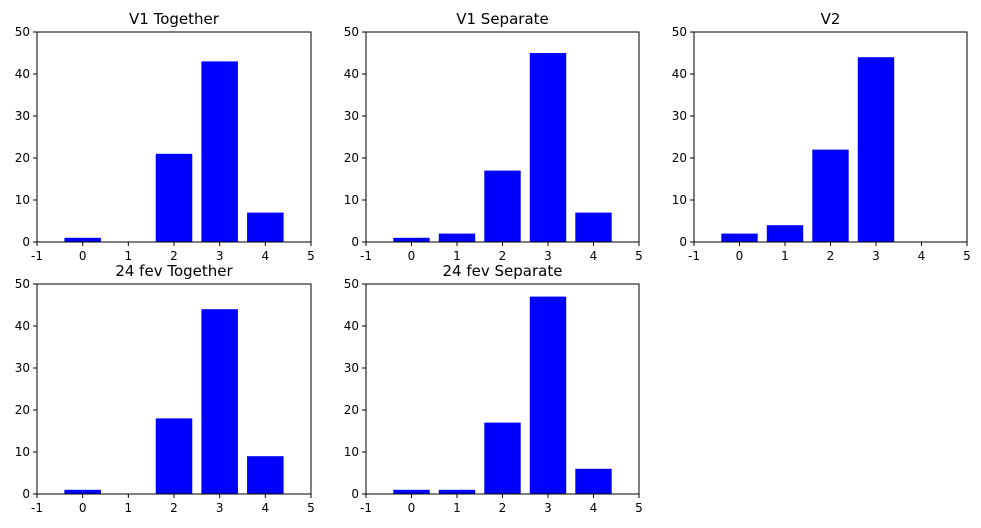  Describe the element at coordinates (503, 271) in the screenshot. I see `chart-title: 24 fev Separate` at that location.